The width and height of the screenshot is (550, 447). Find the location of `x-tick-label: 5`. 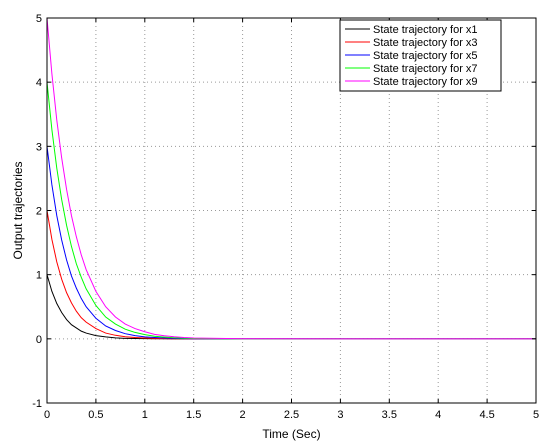

x-tick-label: 5 is located at coordinates (536, 415).